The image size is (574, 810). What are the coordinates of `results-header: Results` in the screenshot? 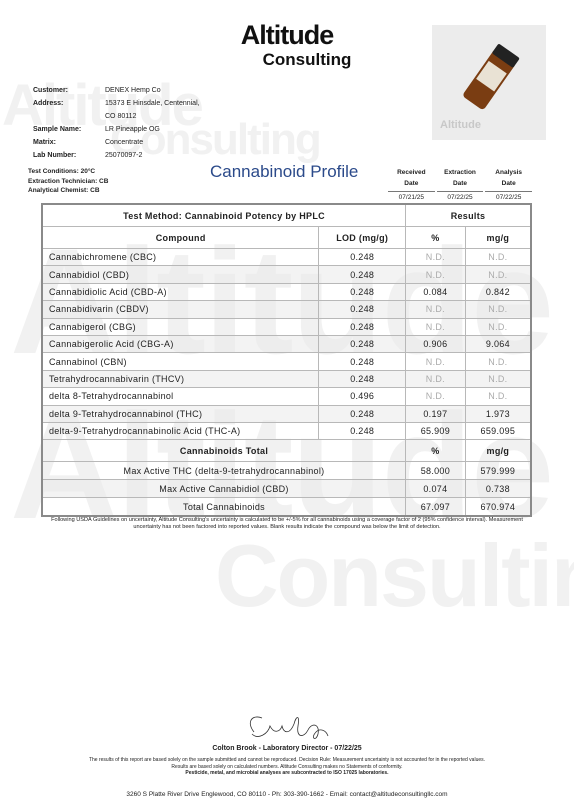 It's located at (468, 215).